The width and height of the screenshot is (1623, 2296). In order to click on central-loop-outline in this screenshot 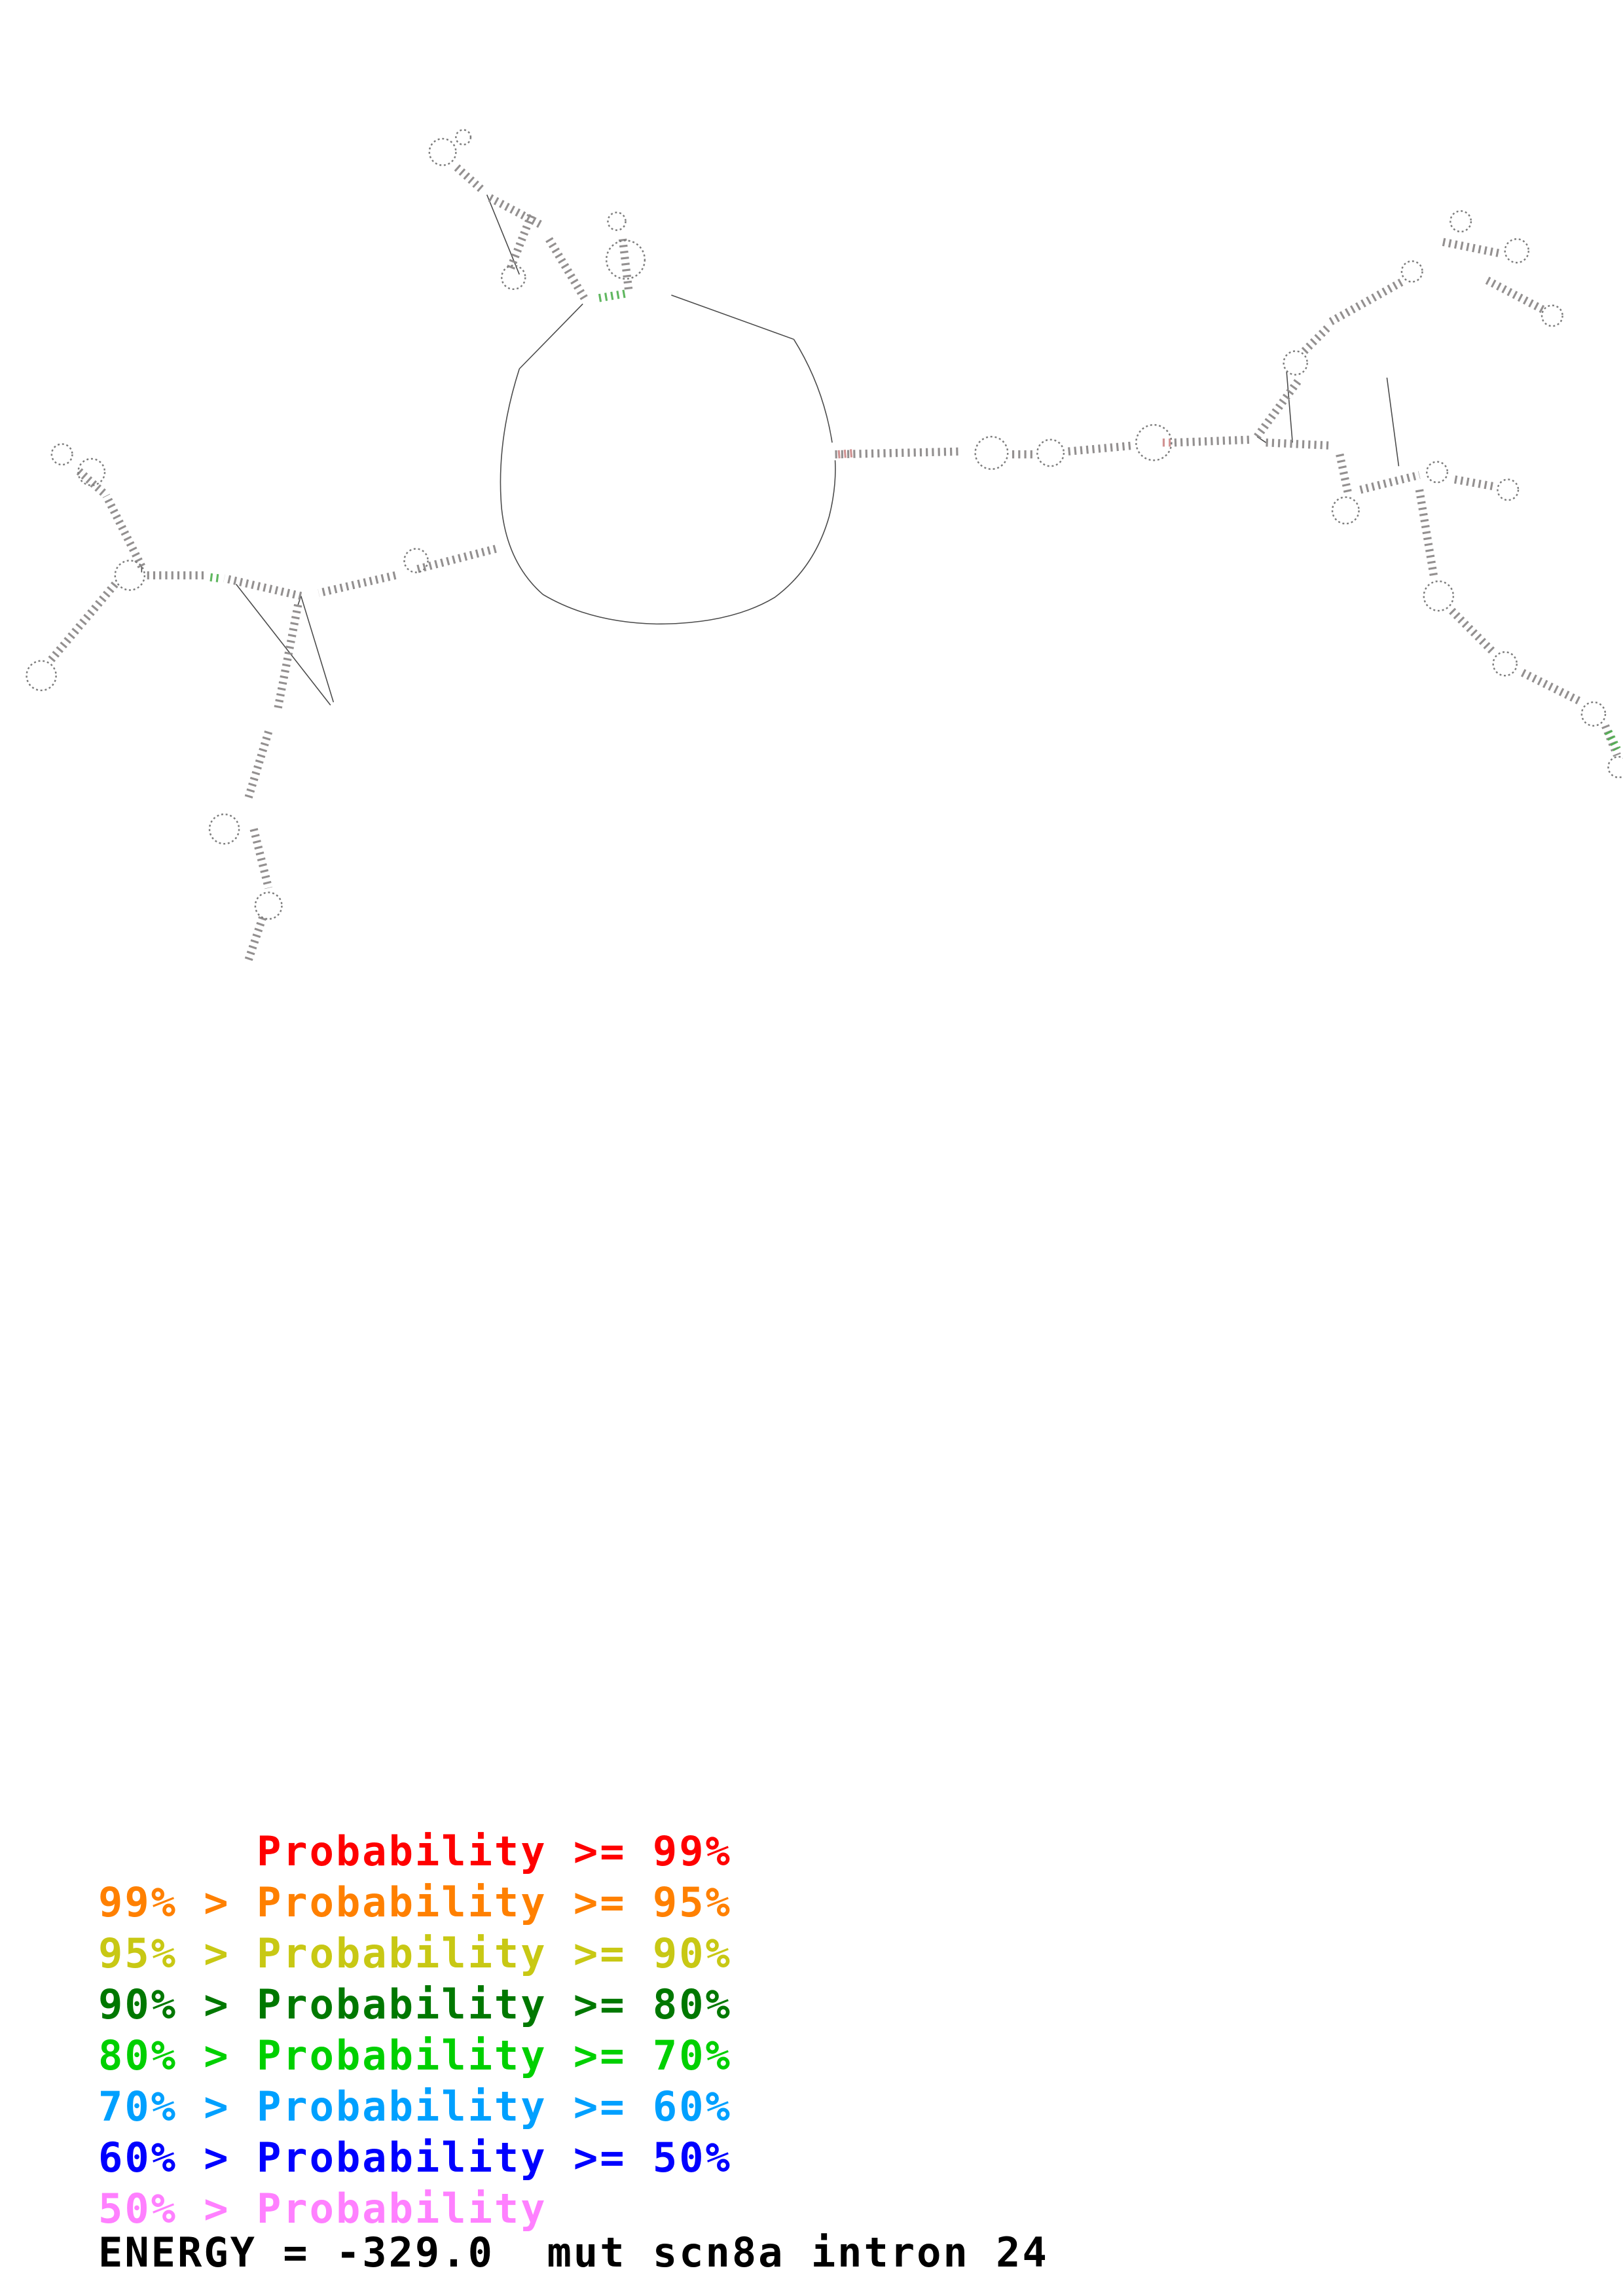, I will do `click(668, 460)`.